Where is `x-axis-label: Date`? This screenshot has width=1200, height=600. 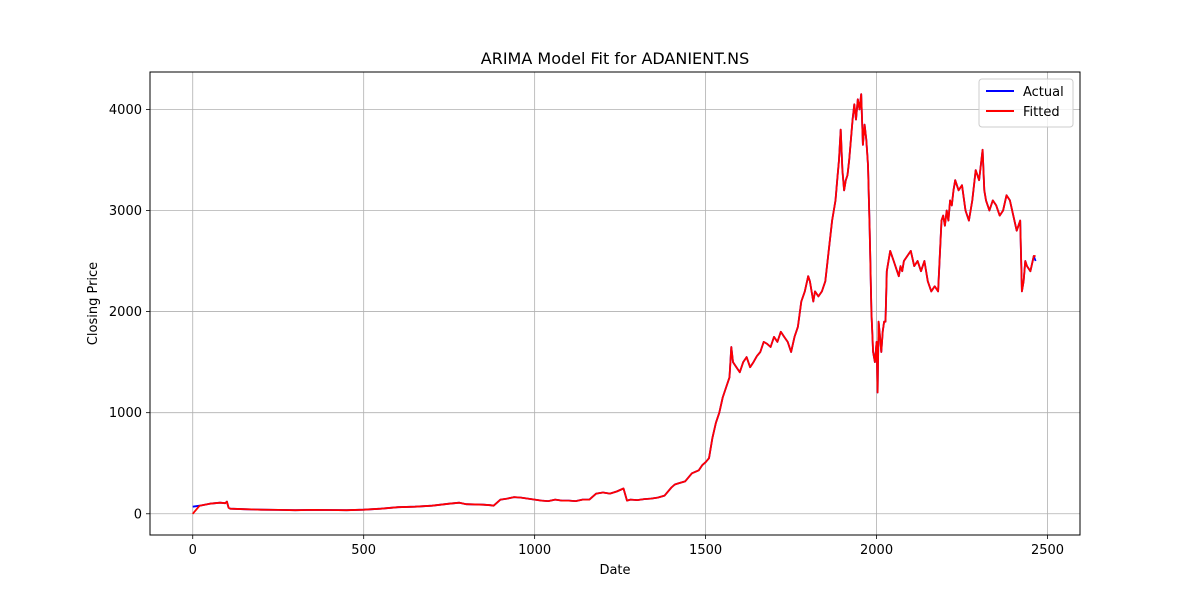
x-axis-label: Date is located at coordinates (614, 570).